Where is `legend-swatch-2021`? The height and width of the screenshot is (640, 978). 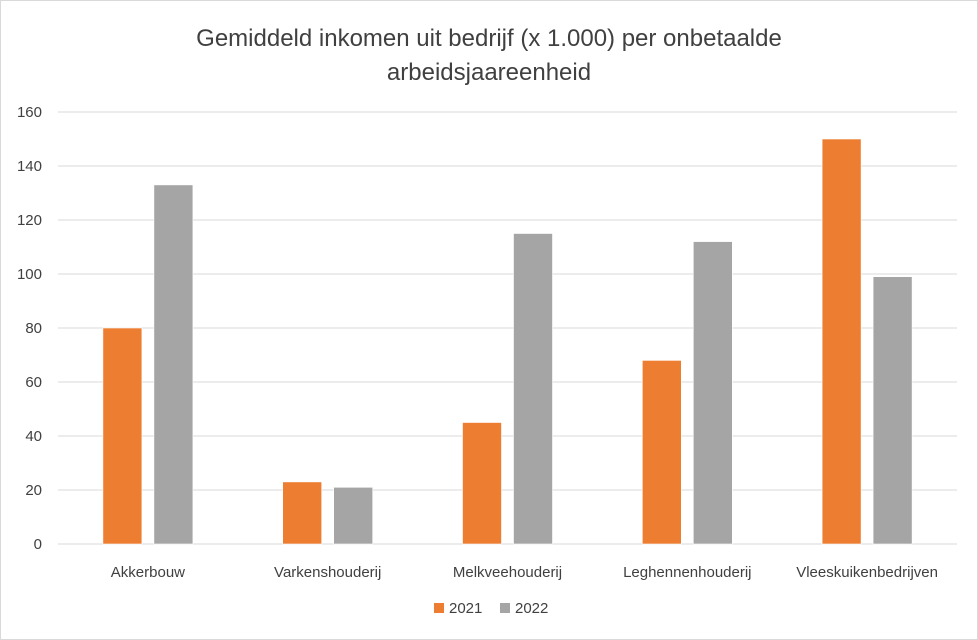 legend-swatch-2021 is located at coordinates (439, 608).